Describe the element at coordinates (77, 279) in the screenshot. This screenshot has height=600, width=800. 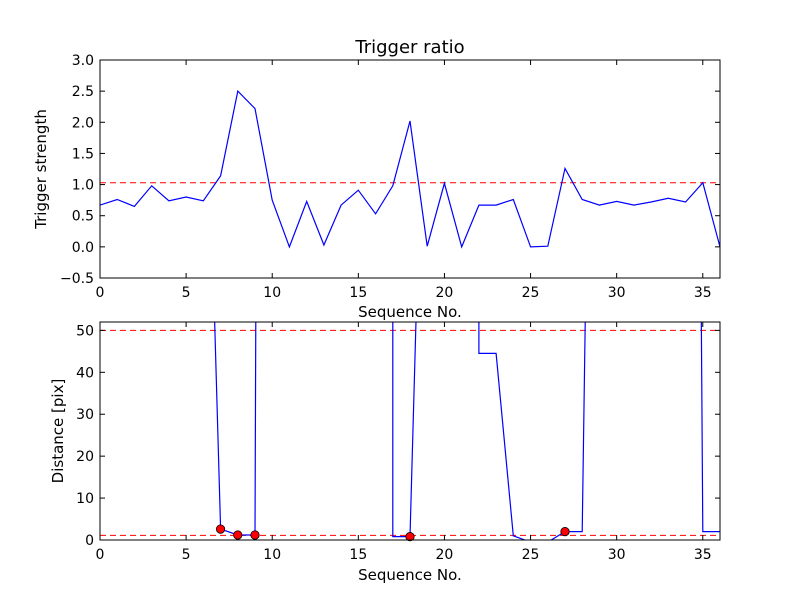
I see `y-tick-label: −0.5` at that location.